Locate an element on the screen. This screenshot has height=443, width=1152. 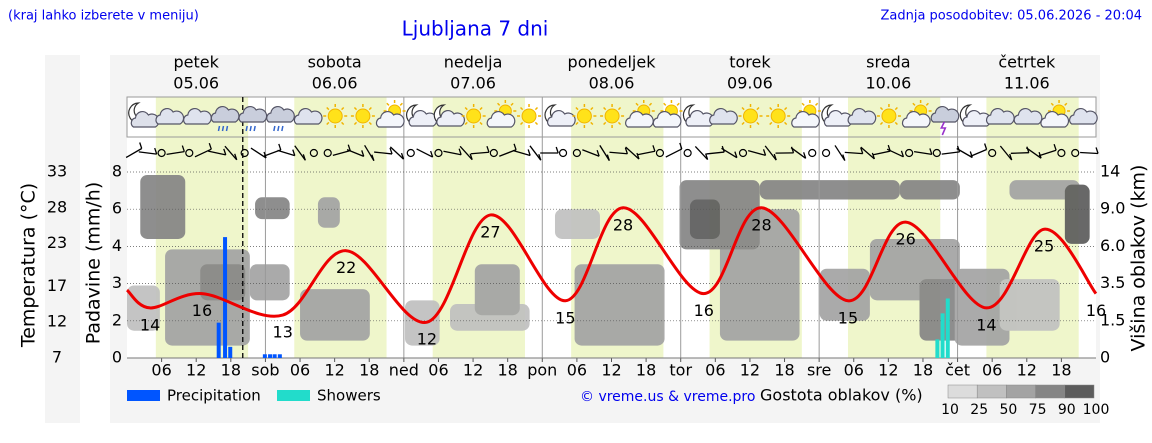
y2-tick-label: 28 is located at coordinates (57, 206).